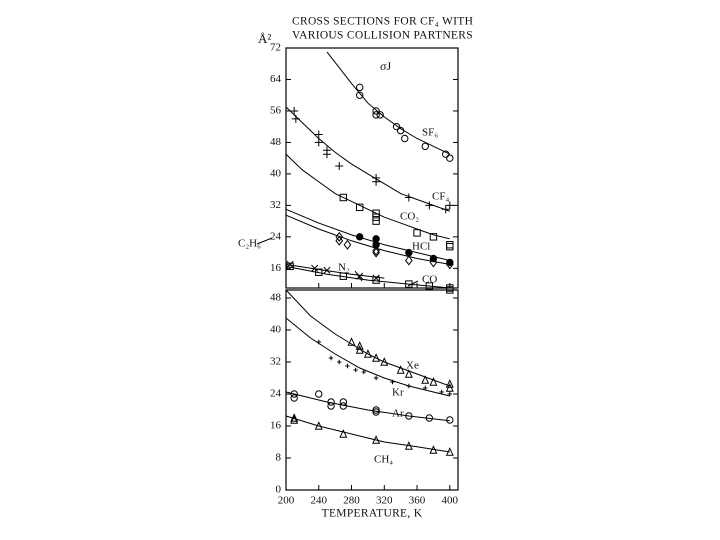 The image size is (720, 540). Describe the element at coordinates (249, 244) in the screenshot. I see `series-label: C₂H₆` at that location.